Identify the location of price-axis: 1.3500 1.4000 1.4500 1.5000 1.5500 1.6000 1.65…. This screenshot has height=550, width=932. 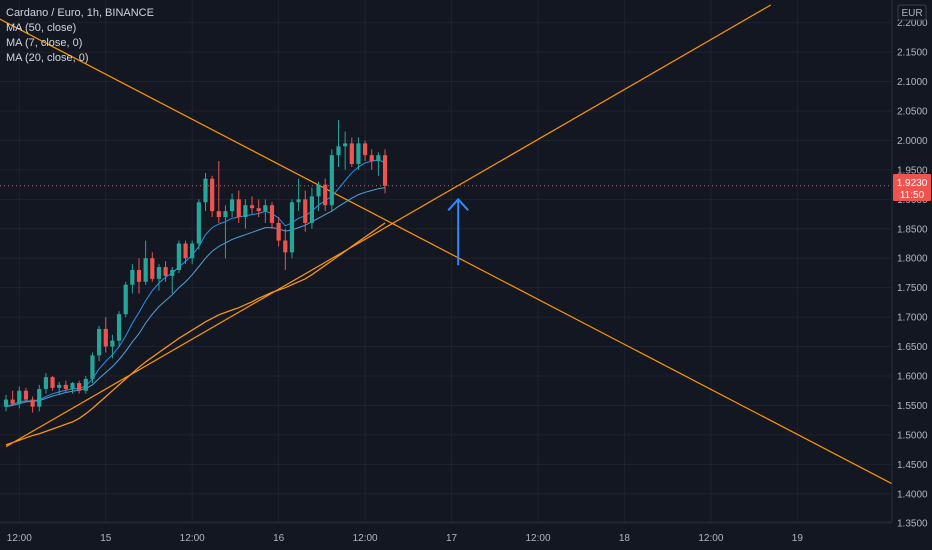
(909, 265).